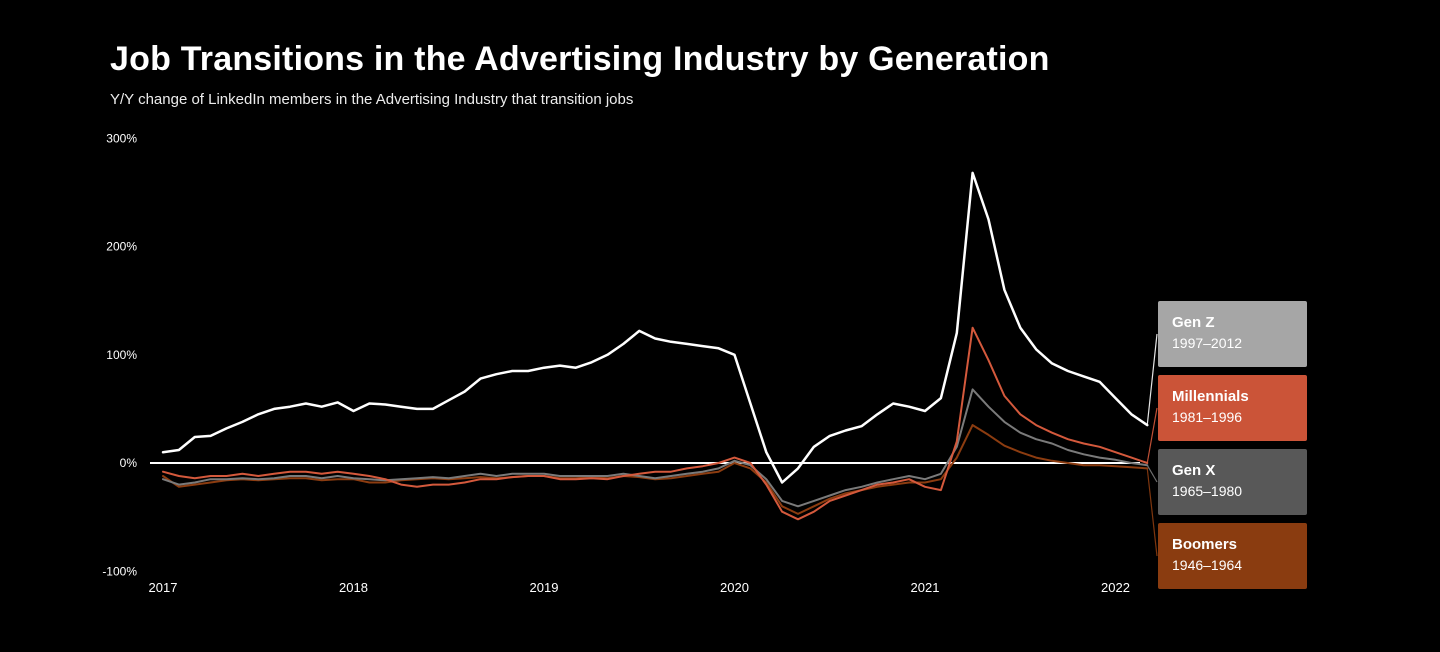  I want to click on y-tick-label: 0%, so click(129, 463).